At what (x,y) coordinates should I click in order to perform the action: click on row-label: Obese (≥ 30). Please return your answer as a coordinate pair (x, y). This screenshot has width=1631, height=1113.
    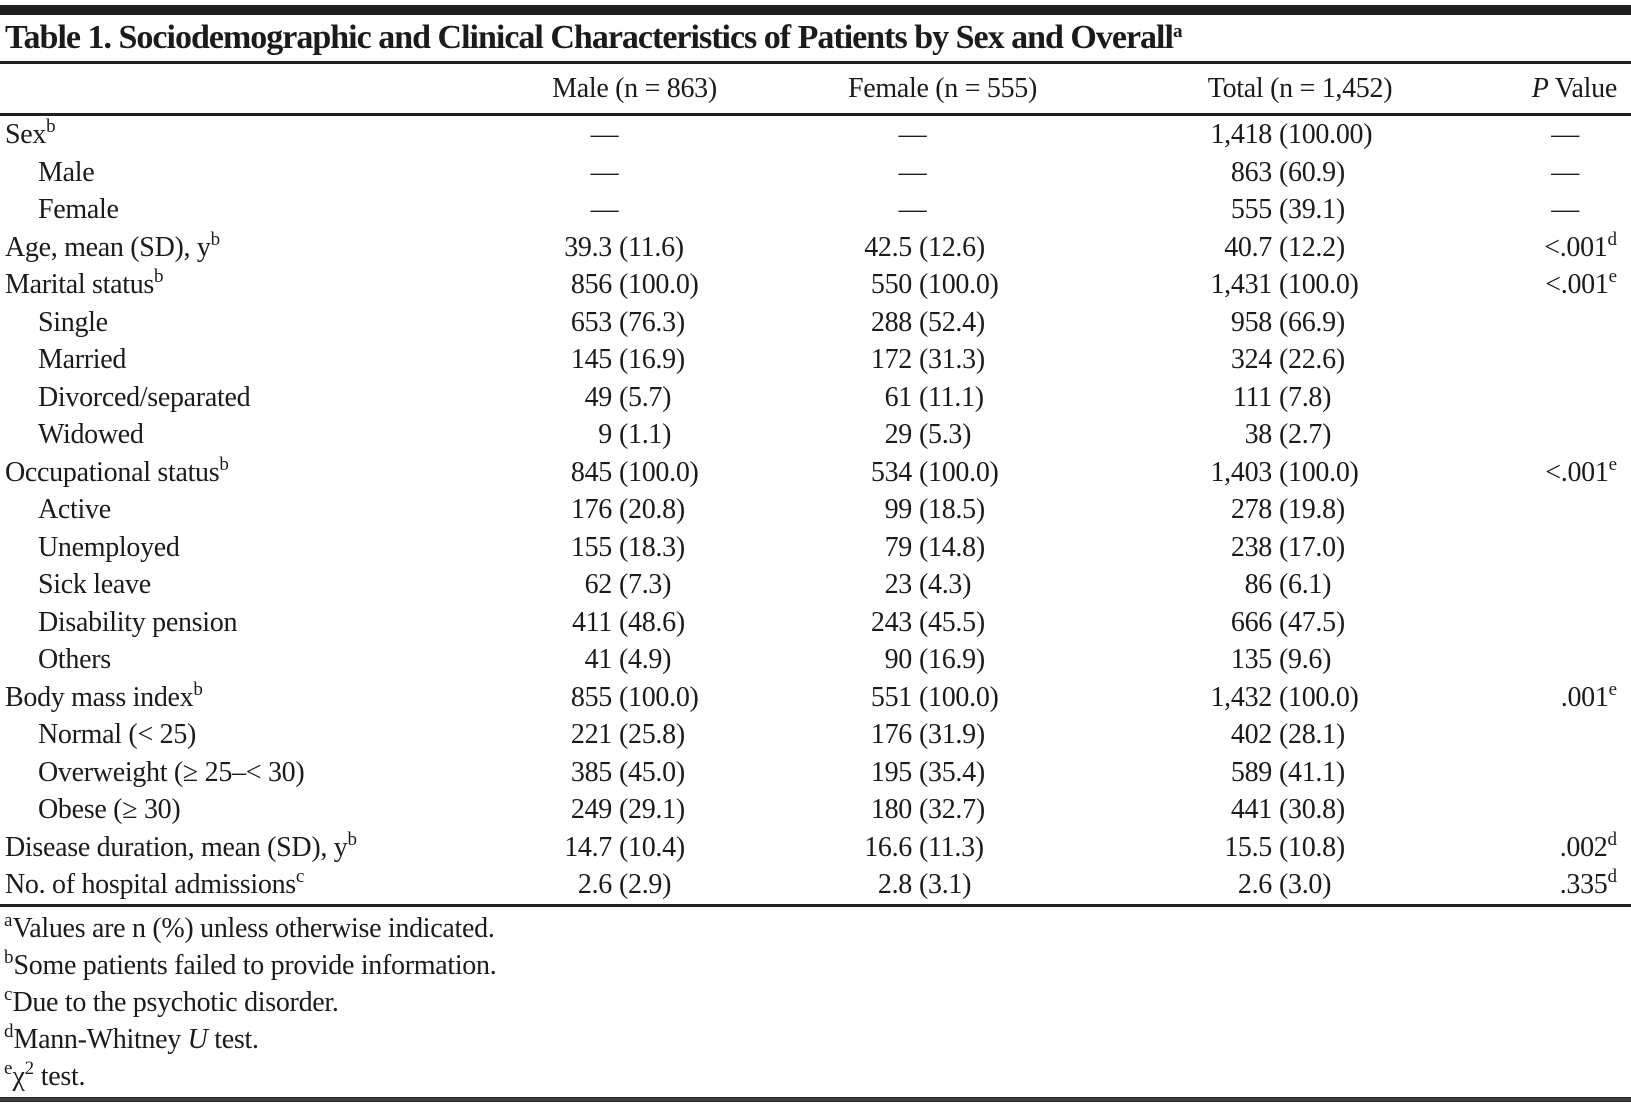
    Looking at the image, I should click on (264, 810).